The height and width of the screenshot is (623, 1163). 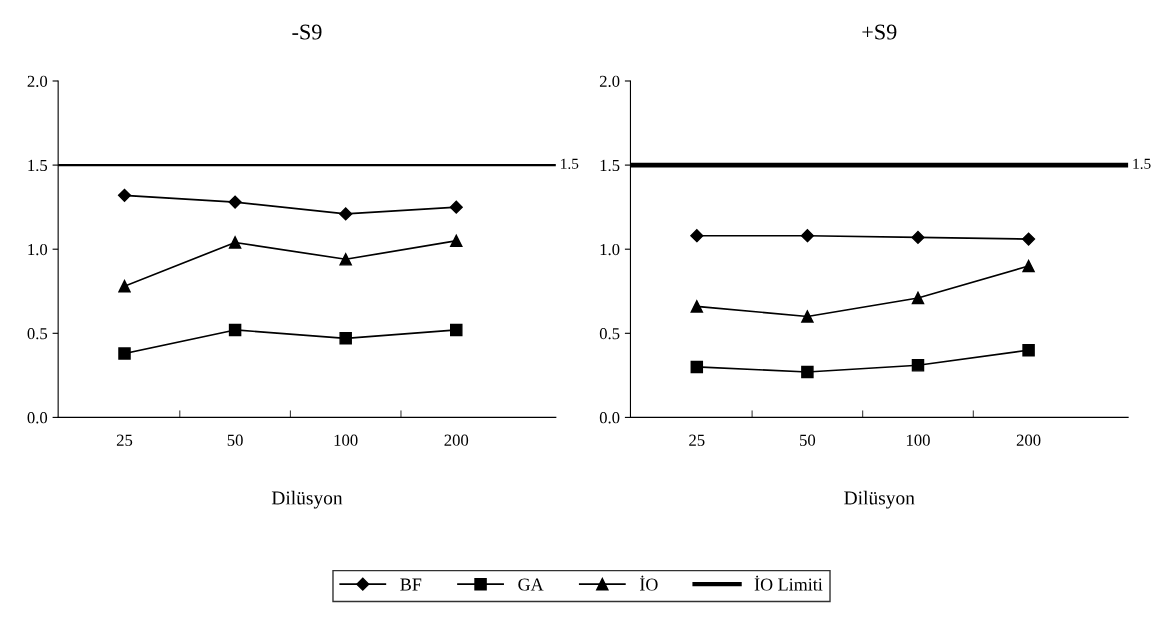 I want to click on legend-label: GA, so click(x=531, y=584).